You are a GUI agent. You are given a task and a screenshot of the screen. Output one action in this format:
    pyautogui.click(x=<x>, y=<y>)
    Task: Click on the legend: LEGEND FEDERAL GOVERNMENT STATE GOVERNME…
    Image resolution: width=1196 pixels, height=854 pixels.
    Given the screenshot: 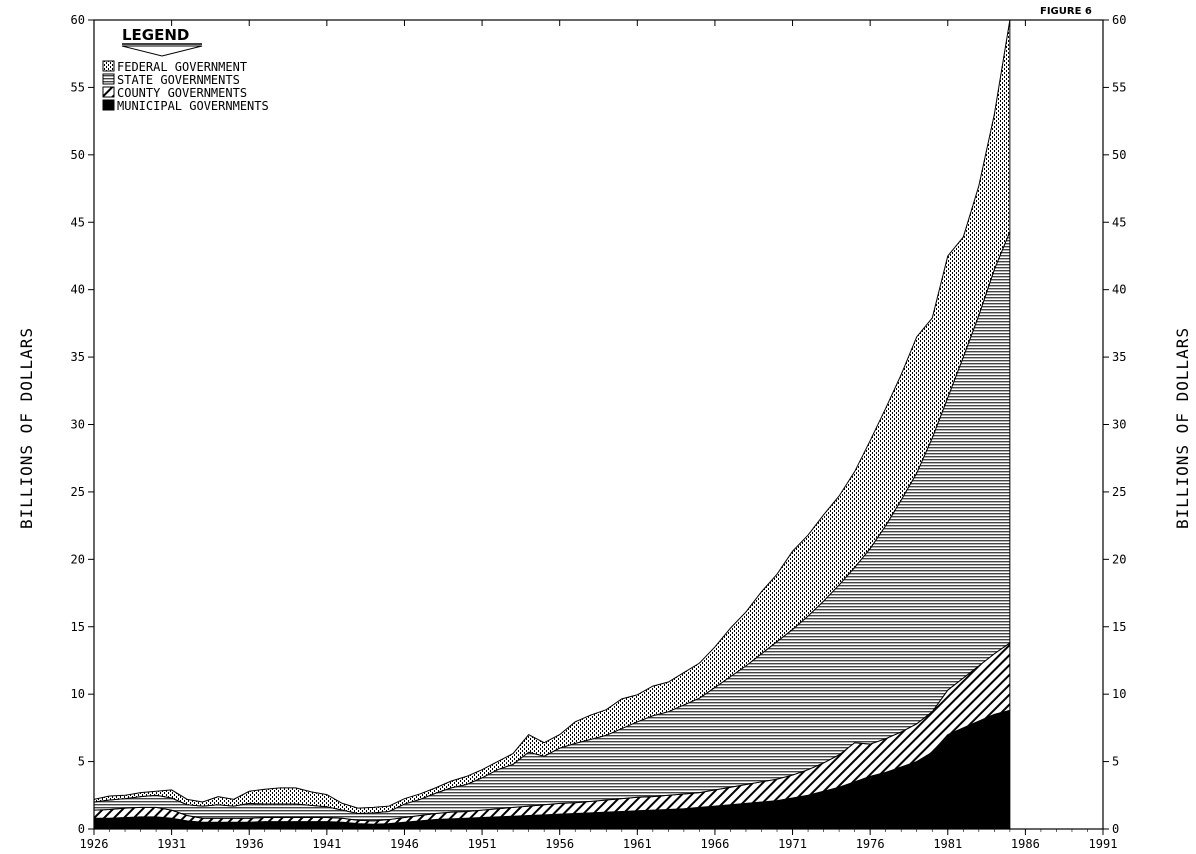 What is the action you would take?
    pyautogui.click(x=186, y=69)
    